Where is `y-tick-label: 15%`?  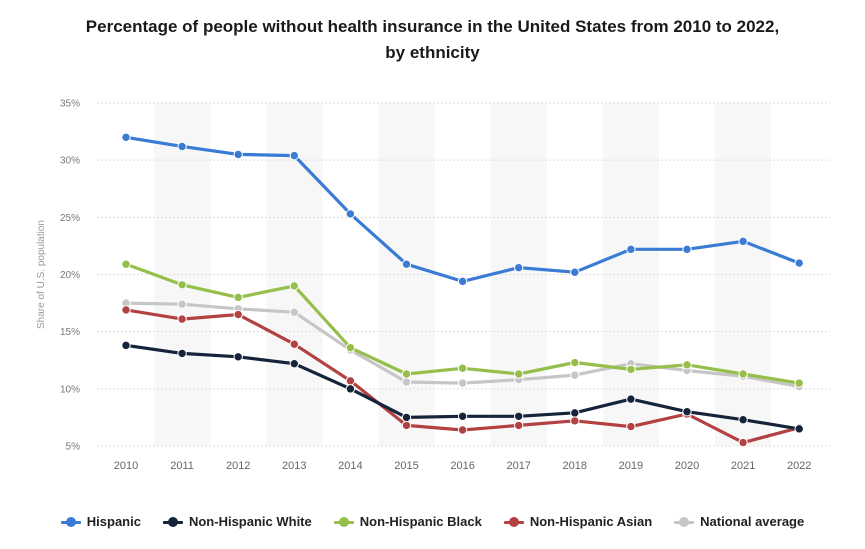 y-tick-label: 15% is located at coordinates (70, 332).